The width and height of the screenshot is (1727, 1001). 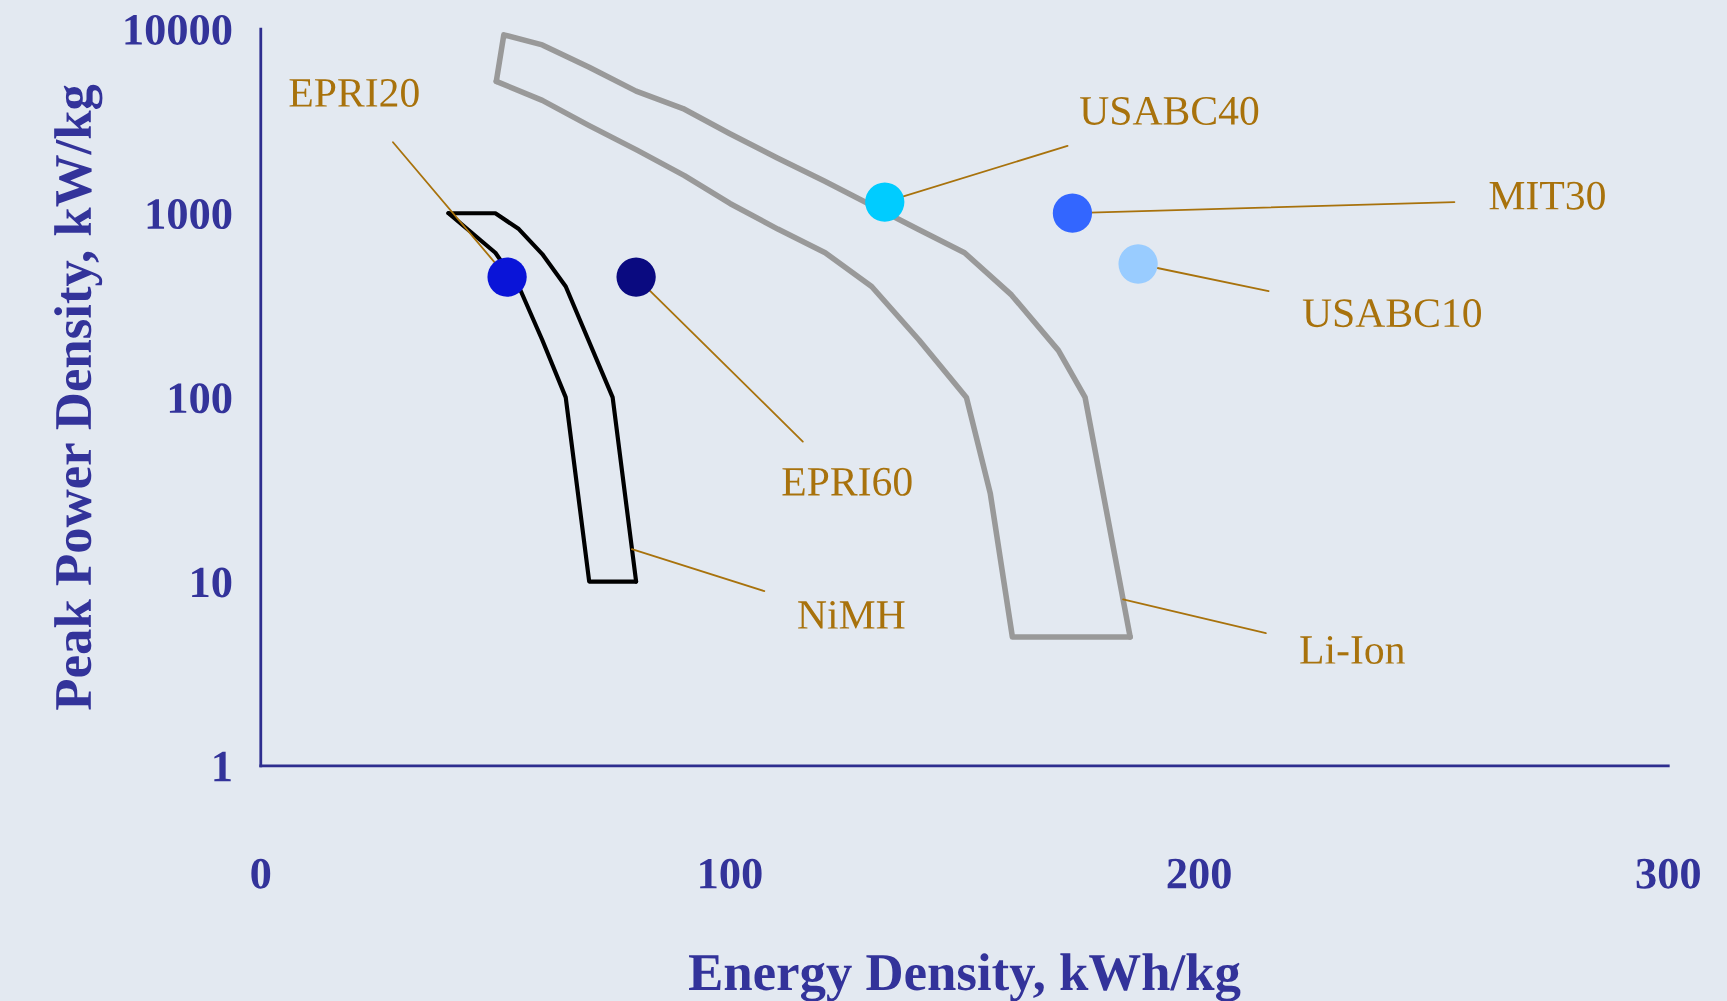 I want to click on text: EPRI20, so click(x=354, y=92).